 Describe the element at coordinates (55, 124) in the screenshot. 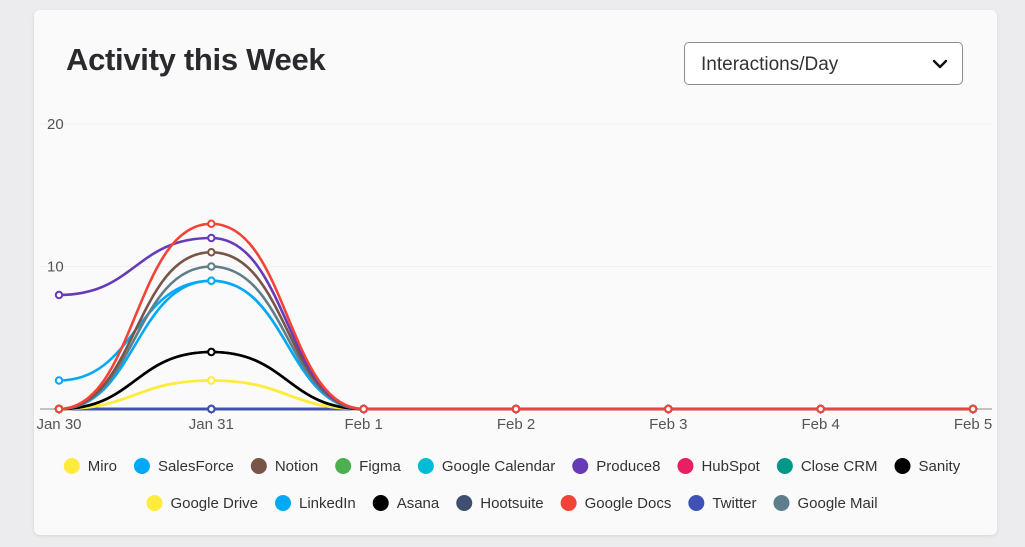

I see `y-tick-label: 20` at that location.